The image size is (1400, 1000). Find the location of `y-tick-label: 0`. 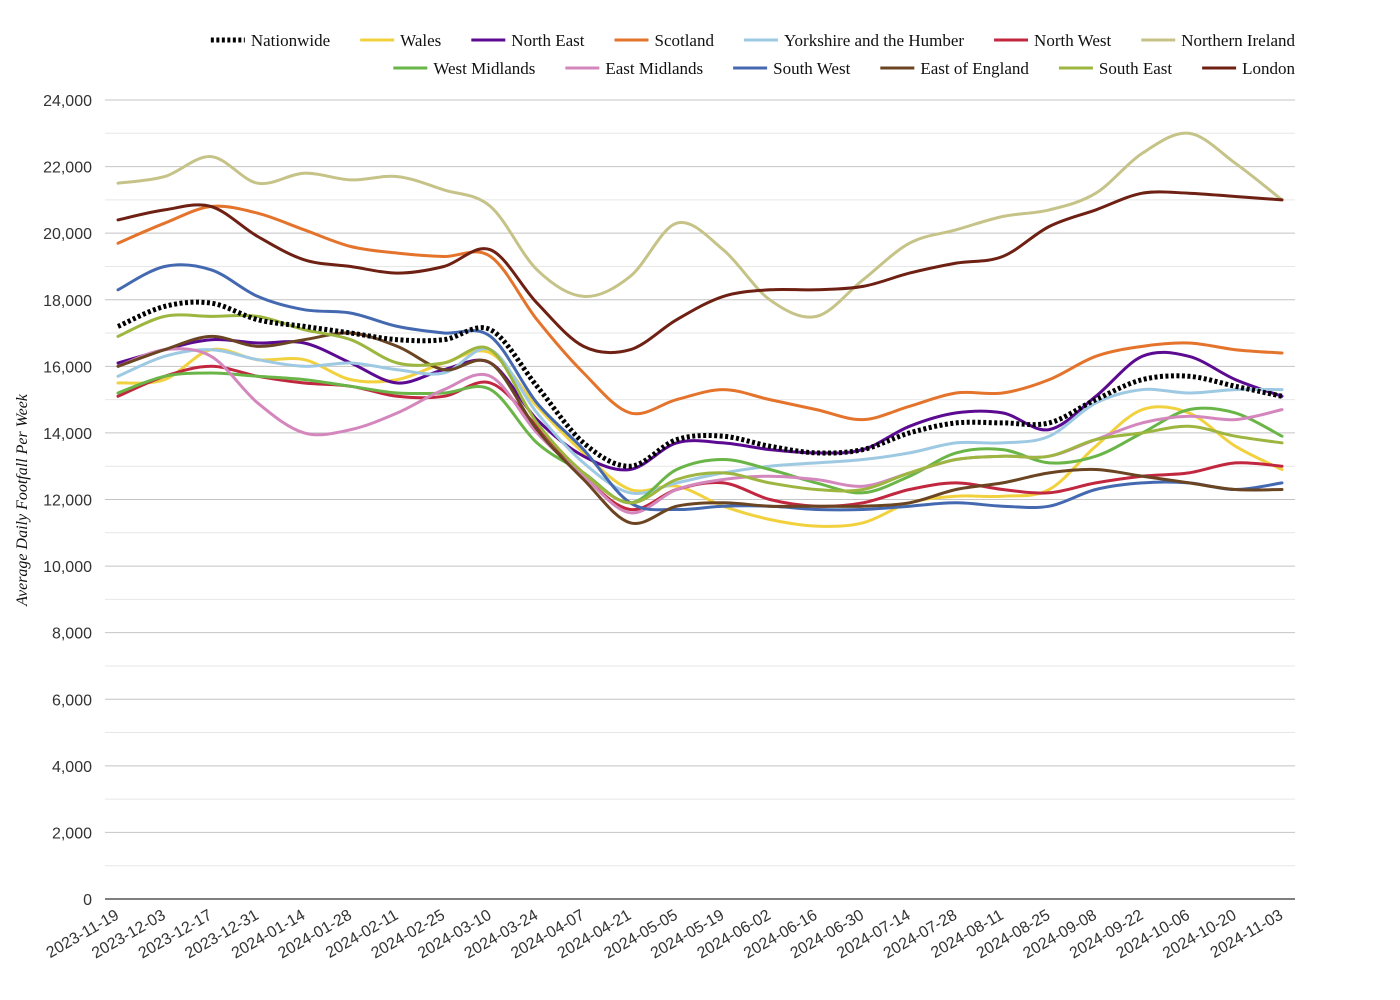

y-tick-label: 0 is located at coordinates (87, 900).